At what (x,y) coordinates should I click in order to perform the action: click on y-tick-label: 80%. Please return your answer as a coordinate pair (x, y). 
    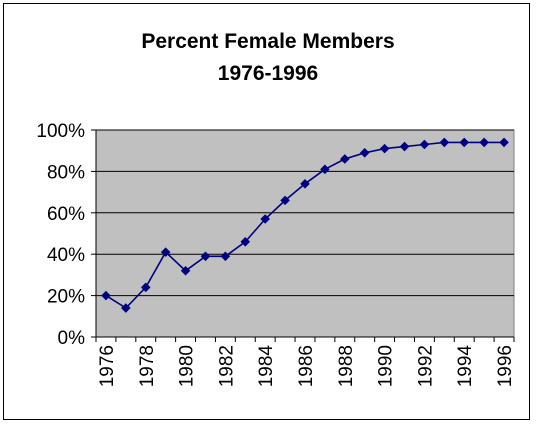
    Looking at the image, I should click on (66, 172).